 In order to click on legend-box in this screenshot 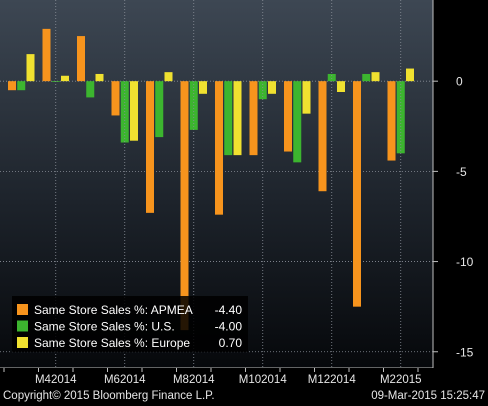, I will do `click(130, 324)`.